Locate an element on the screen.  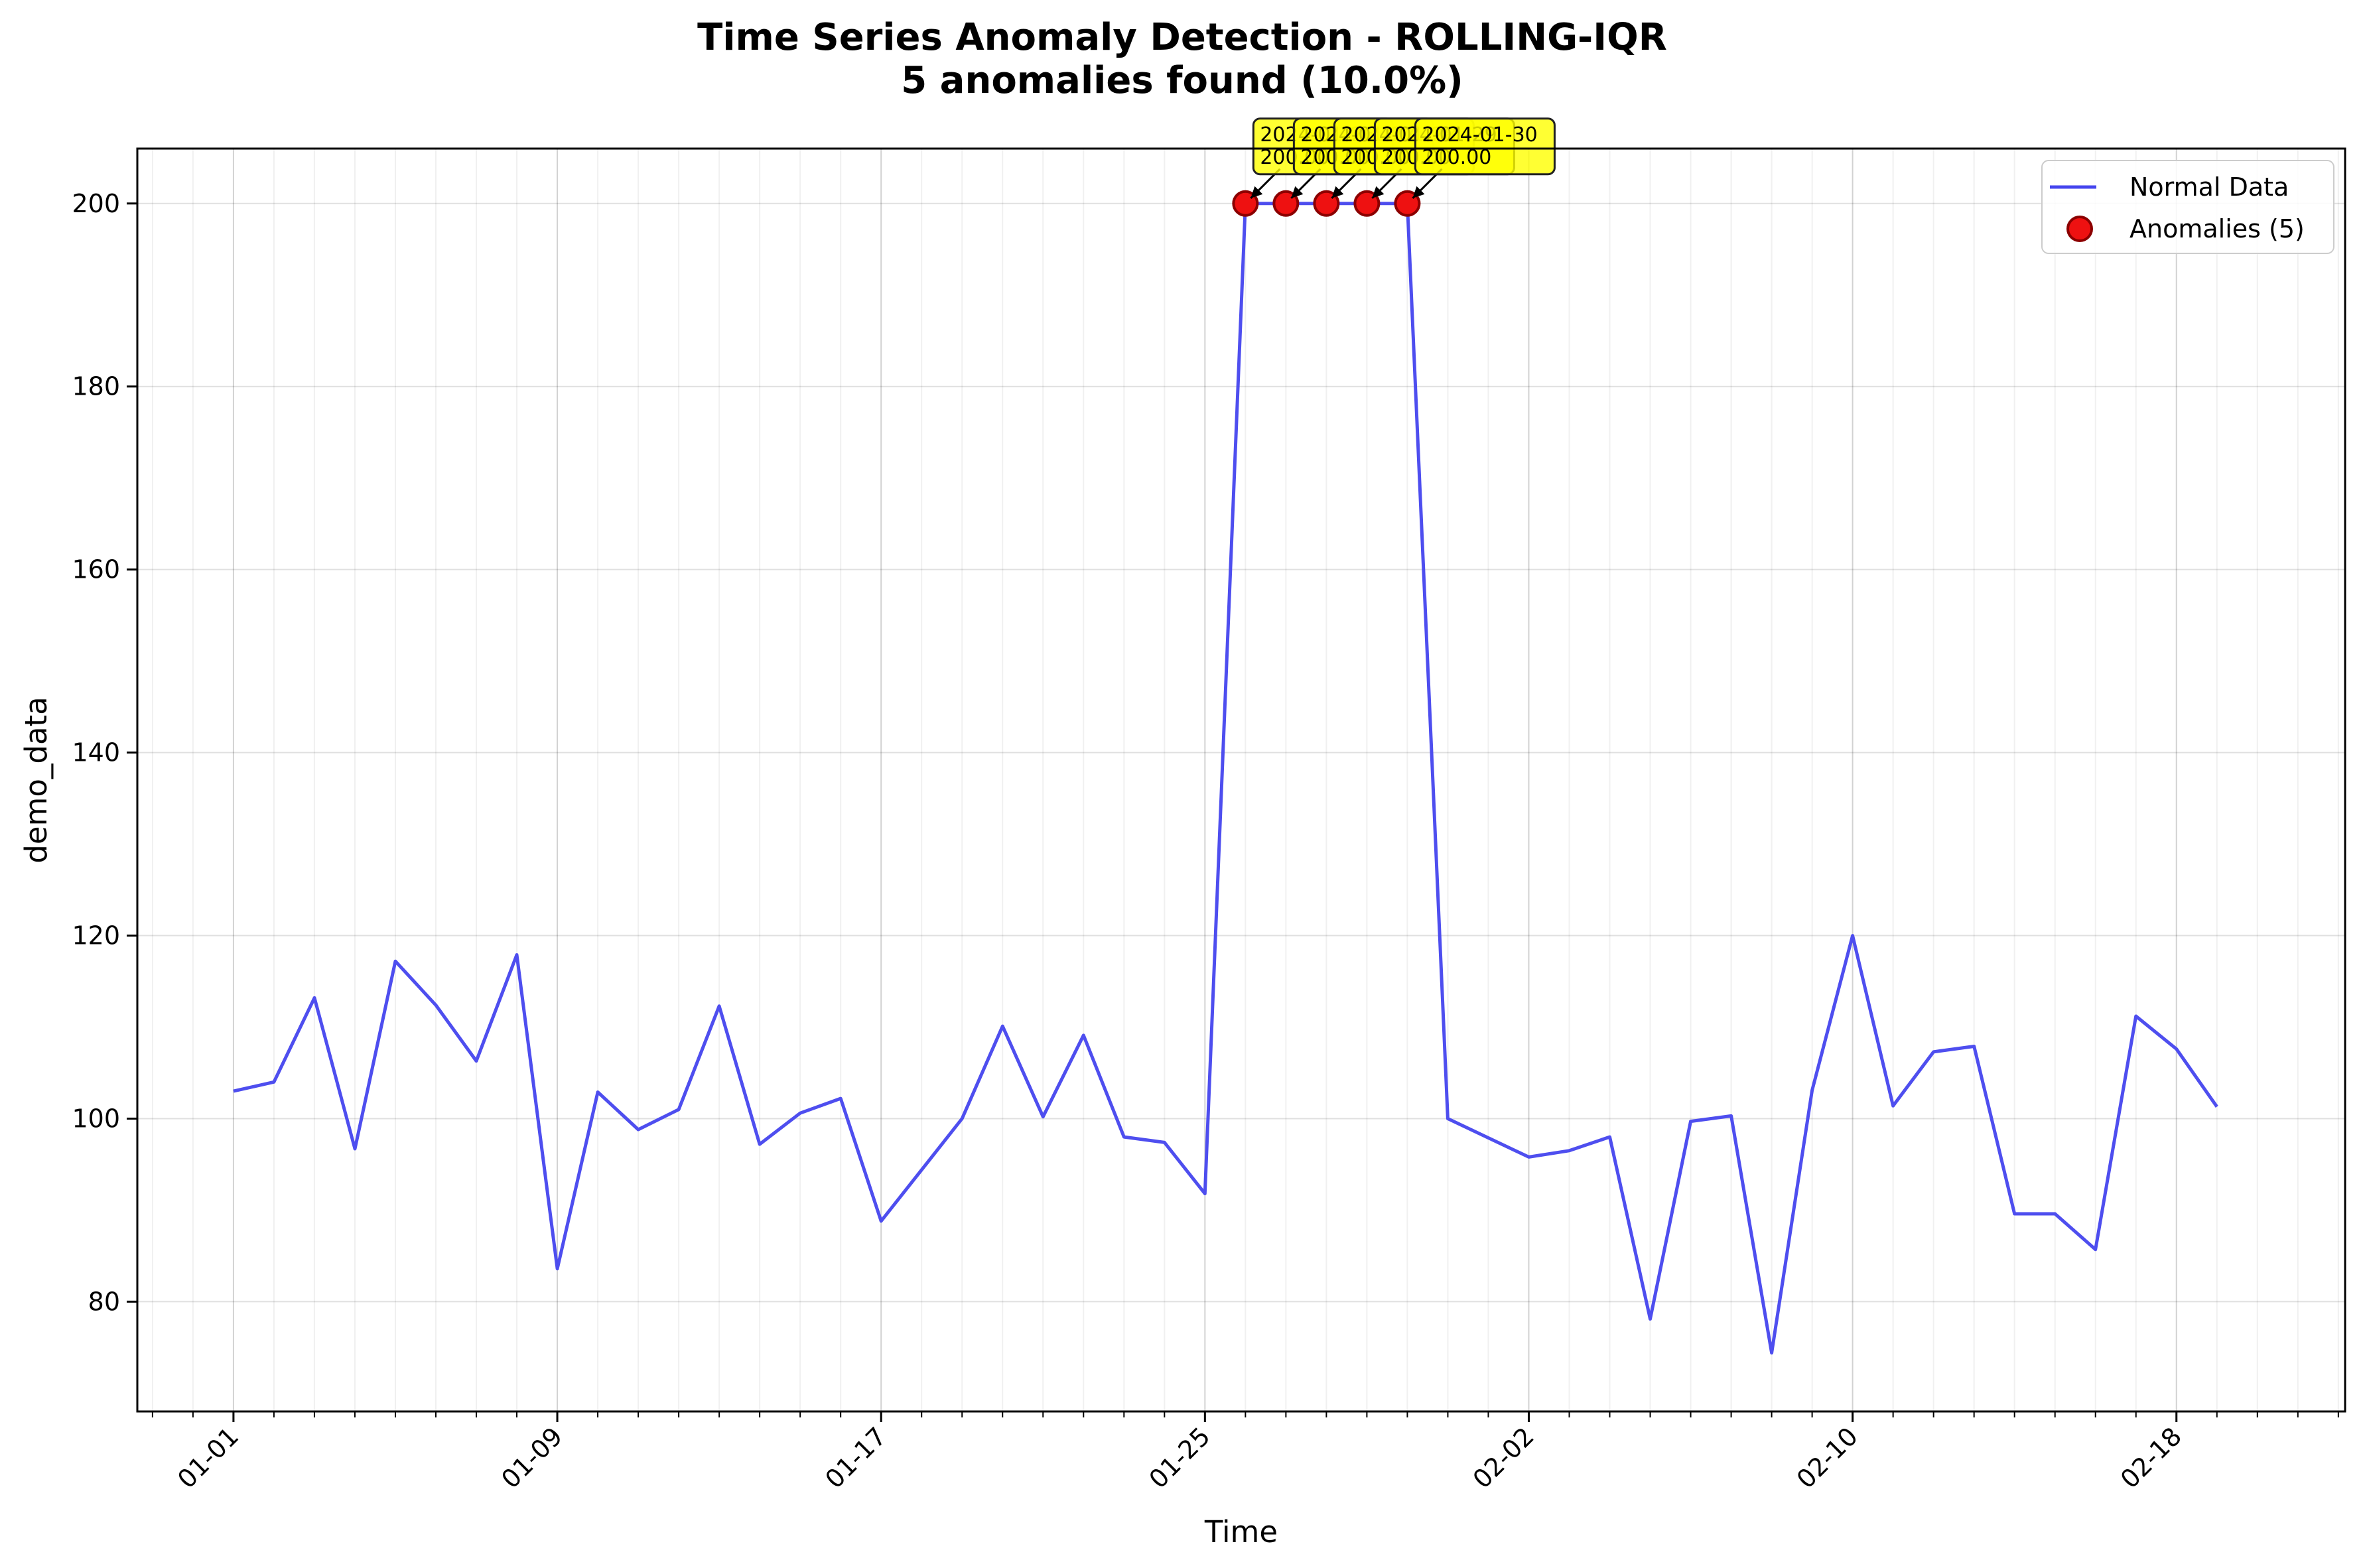
chart-subtitle: 5 anomalies found (10.0%) is located at coordinates (1182, 80).